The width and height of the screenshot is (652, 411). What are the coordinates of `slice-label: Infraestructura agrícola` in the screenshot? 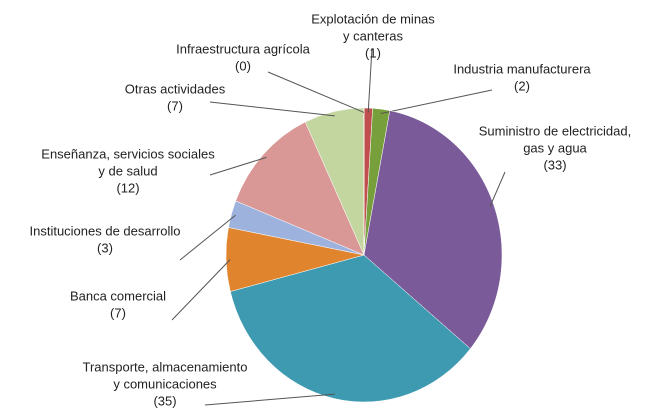 It's located at (243, 48).